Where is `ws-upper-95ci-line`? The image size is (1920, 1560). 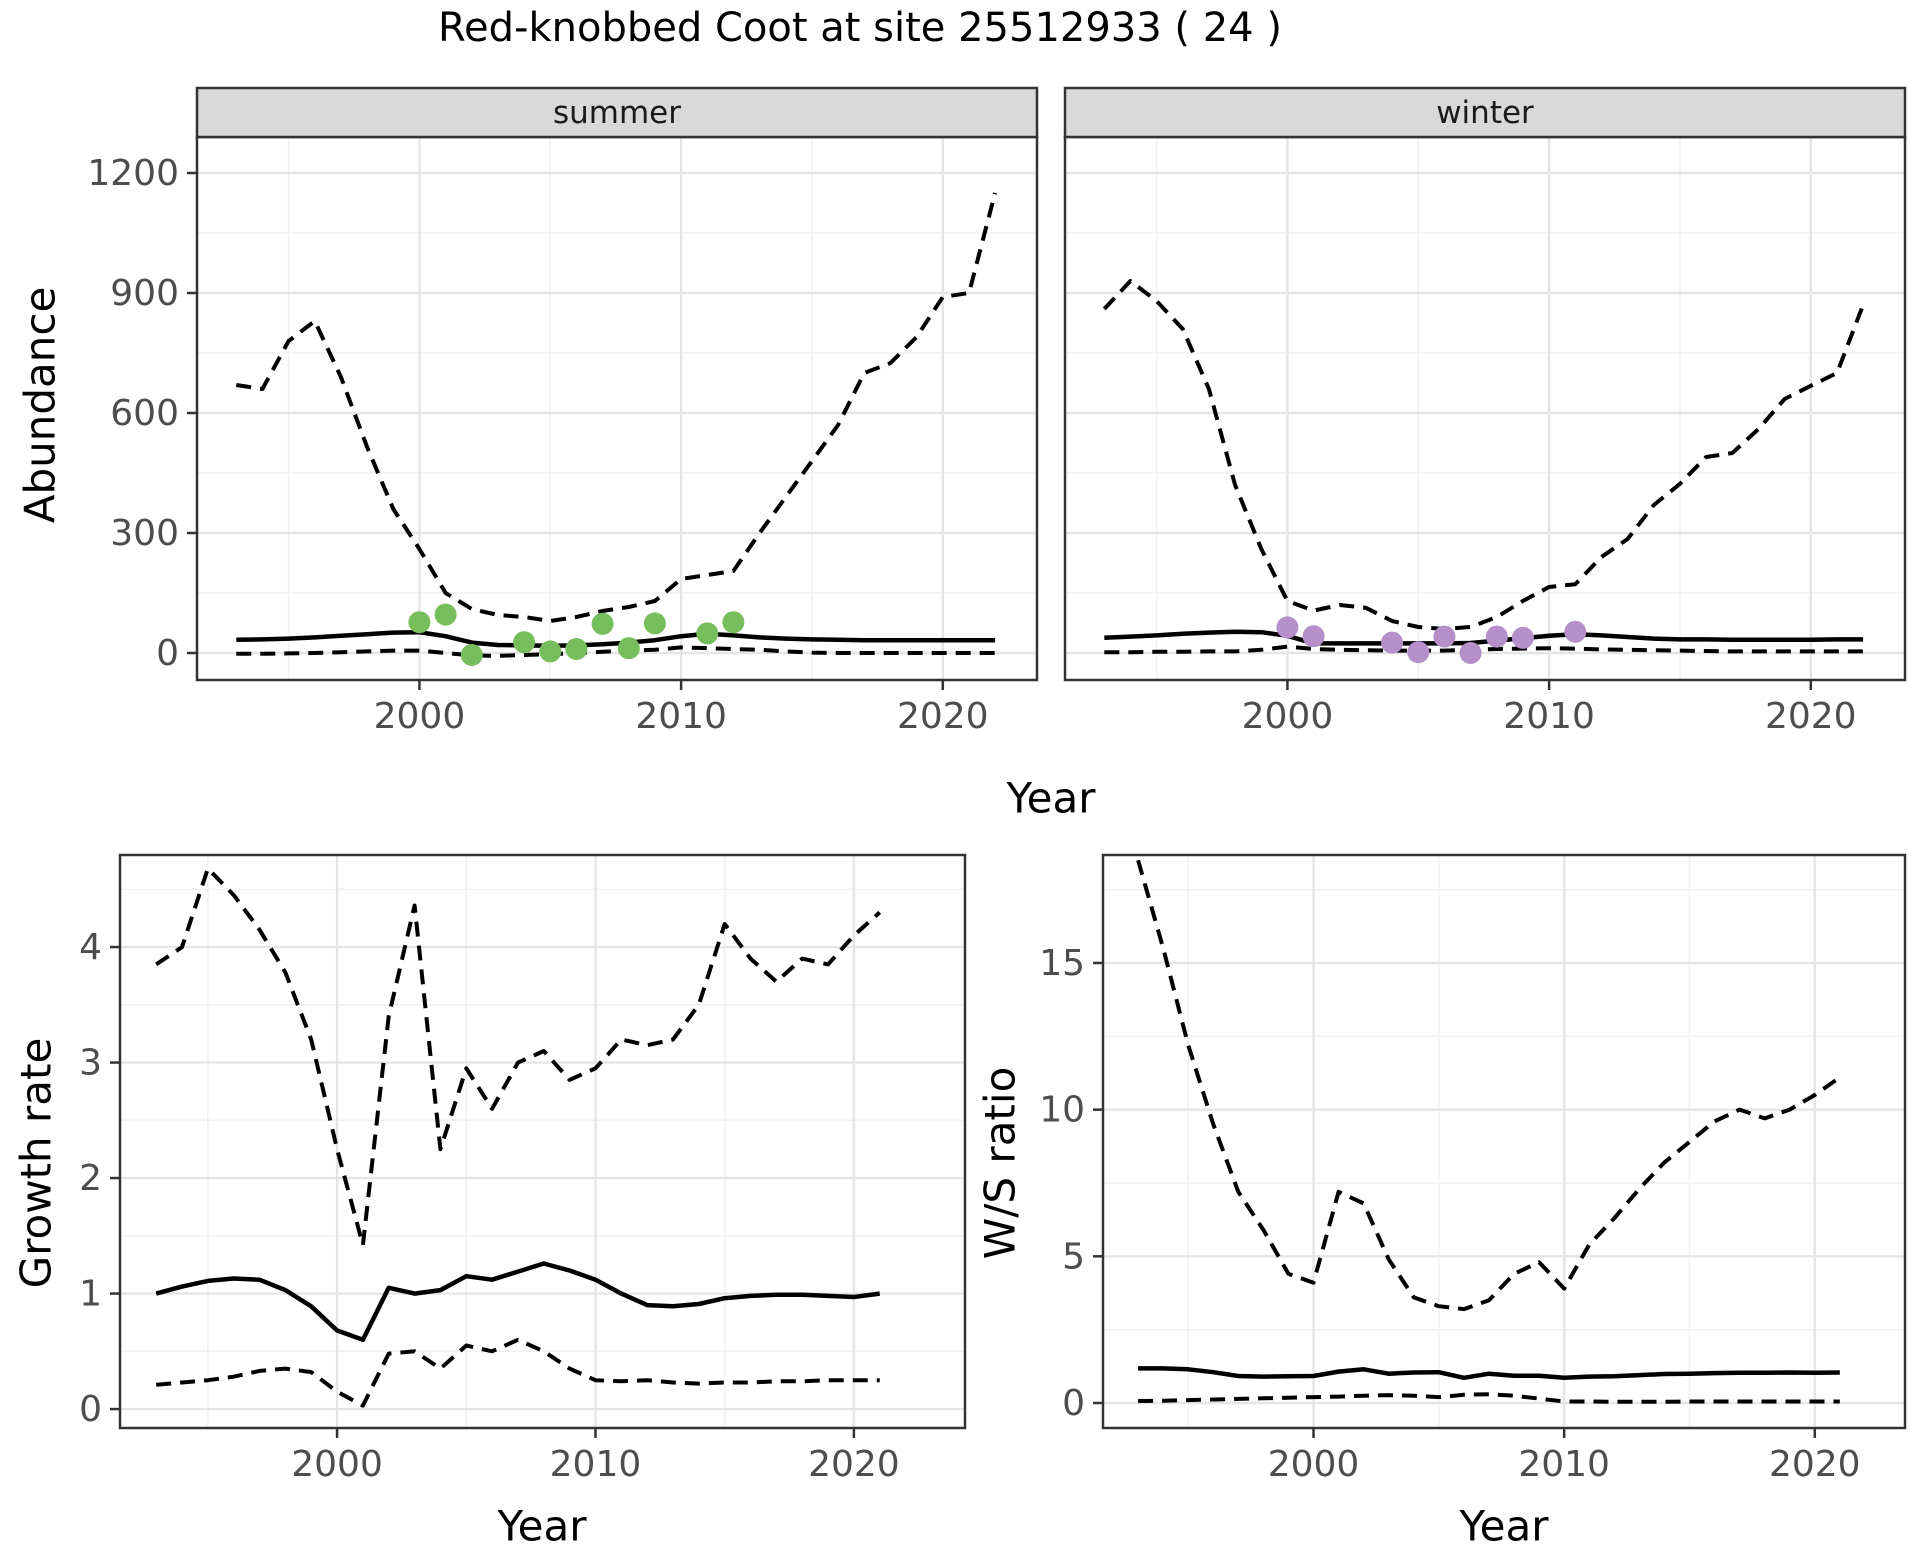
ws-upper-95ci-line is located at coordinates (1488, 1085).